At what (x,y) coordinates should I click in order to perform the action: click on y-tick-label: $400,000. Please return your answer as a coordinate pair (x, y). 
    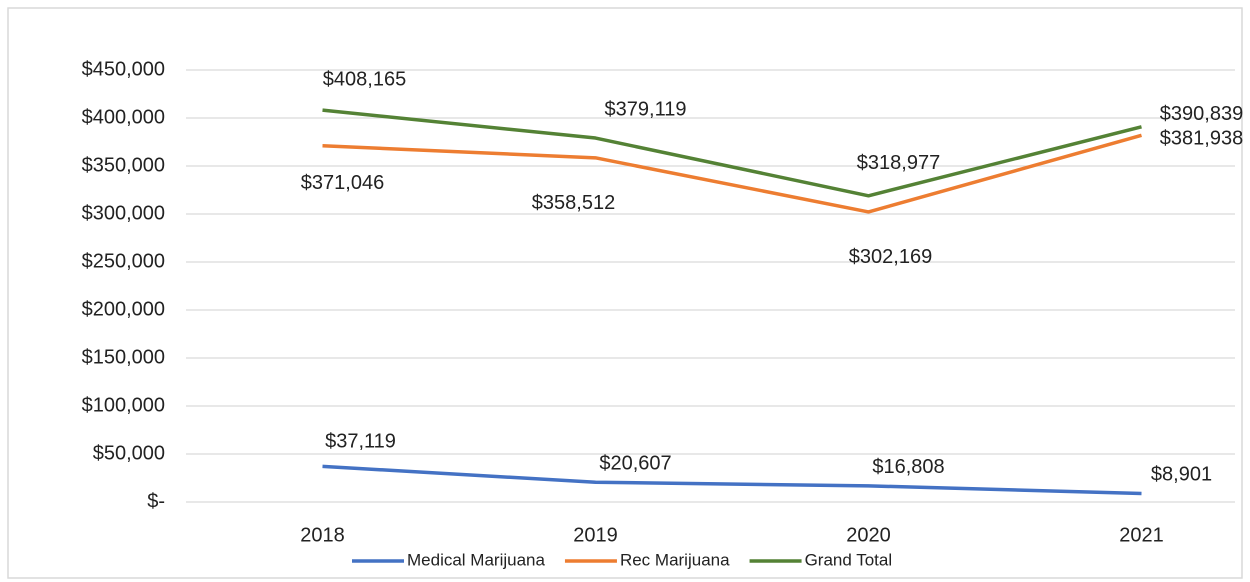
    Looking at the image, I should click on (123, 117).